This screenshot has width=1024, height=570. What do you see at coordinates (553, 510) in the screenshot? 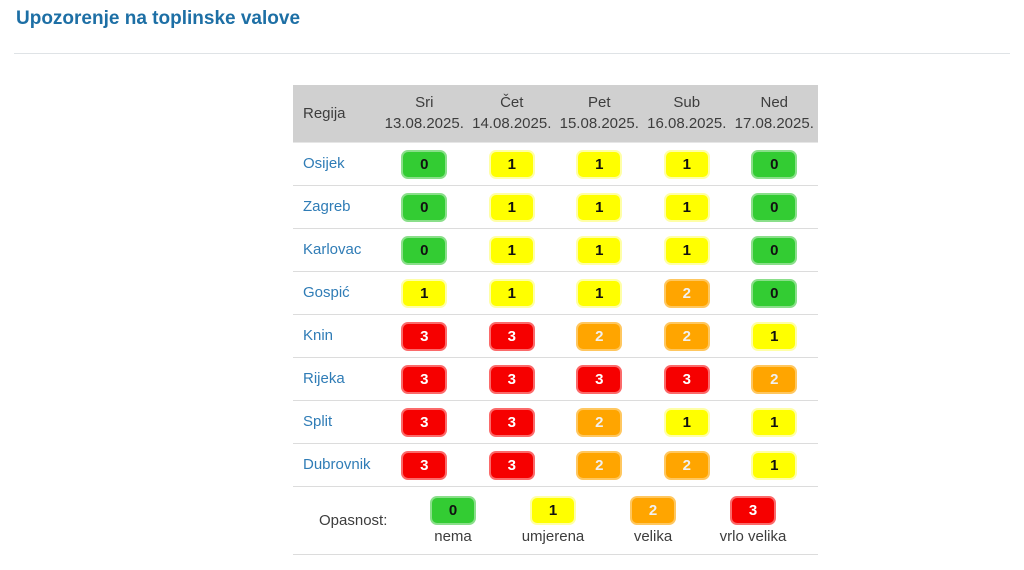
I see `legend-badge-1: 1` at bounding box center [553, 510].